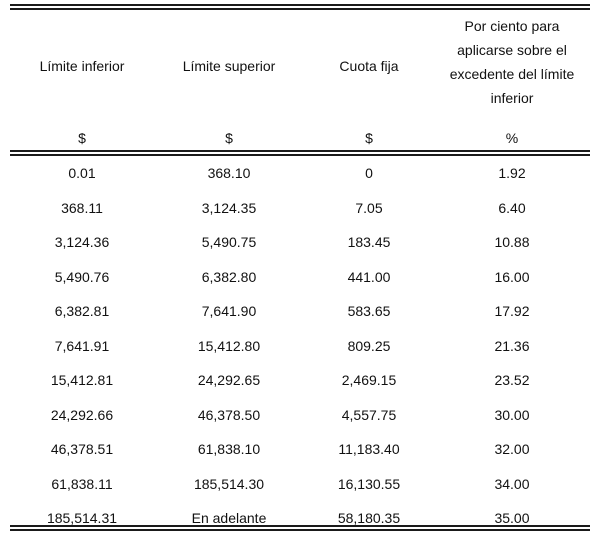 Image resolution: width=595 pixels, height=536 pixels. I want to click on header-percent-line: Por ciento para, so click(512, 26).